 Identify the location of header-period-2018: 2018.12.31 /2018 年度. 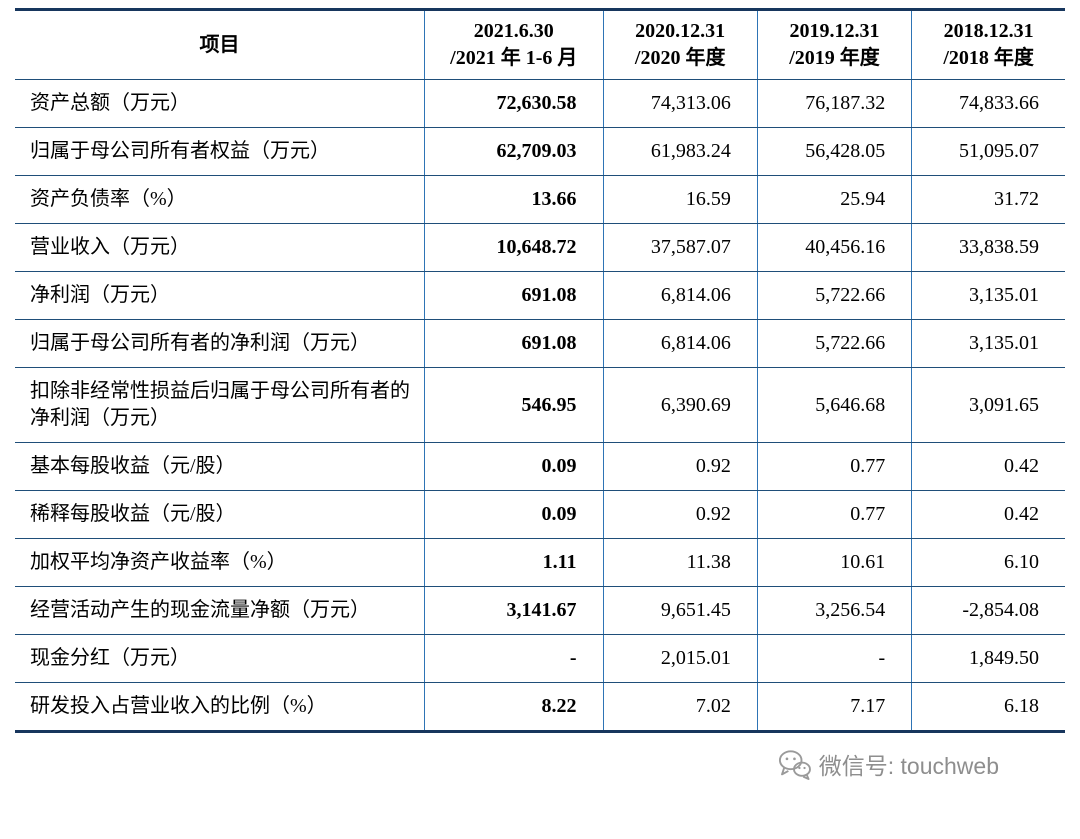
(988, 44).